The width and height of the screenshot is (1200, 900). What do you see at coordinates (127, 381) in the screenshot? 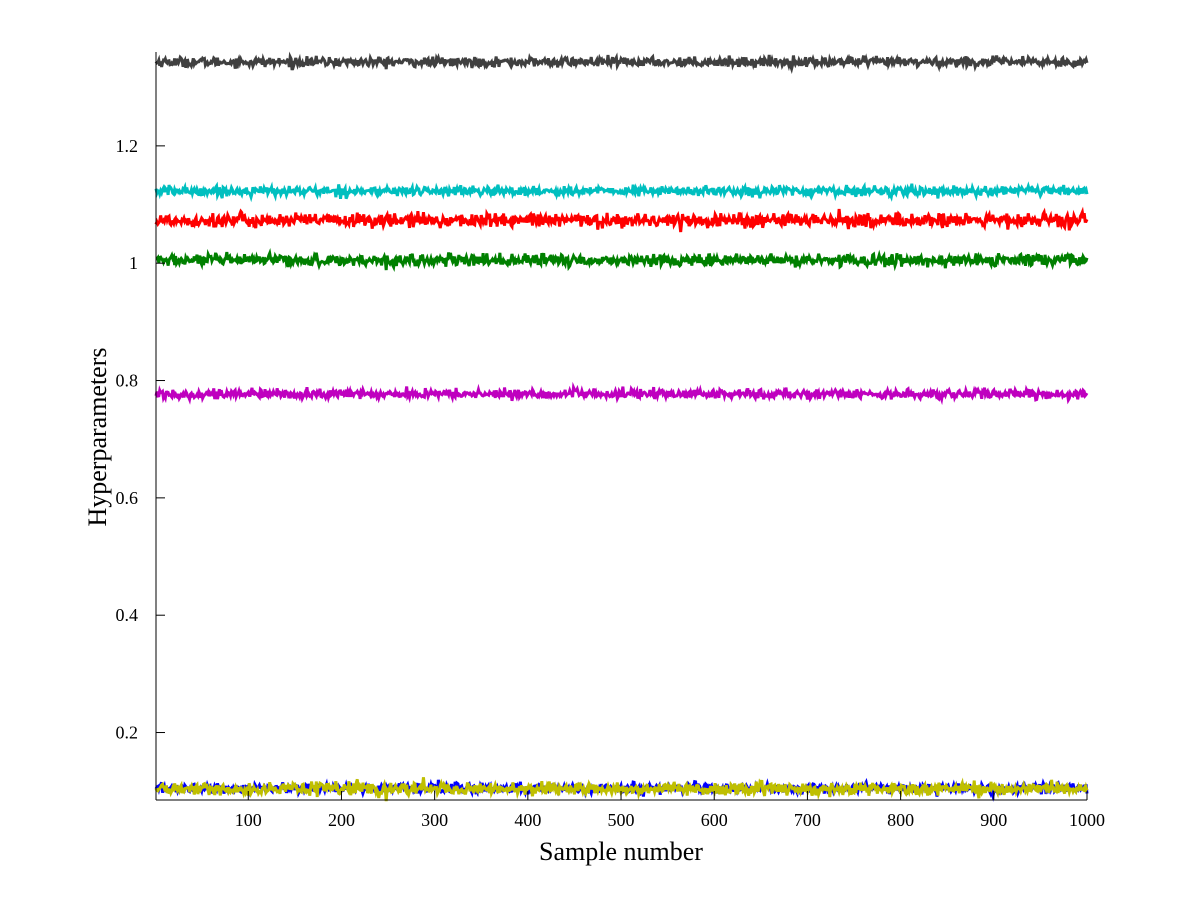
I see `y-tick-label: 0.8` at bounding box center [127, 381].